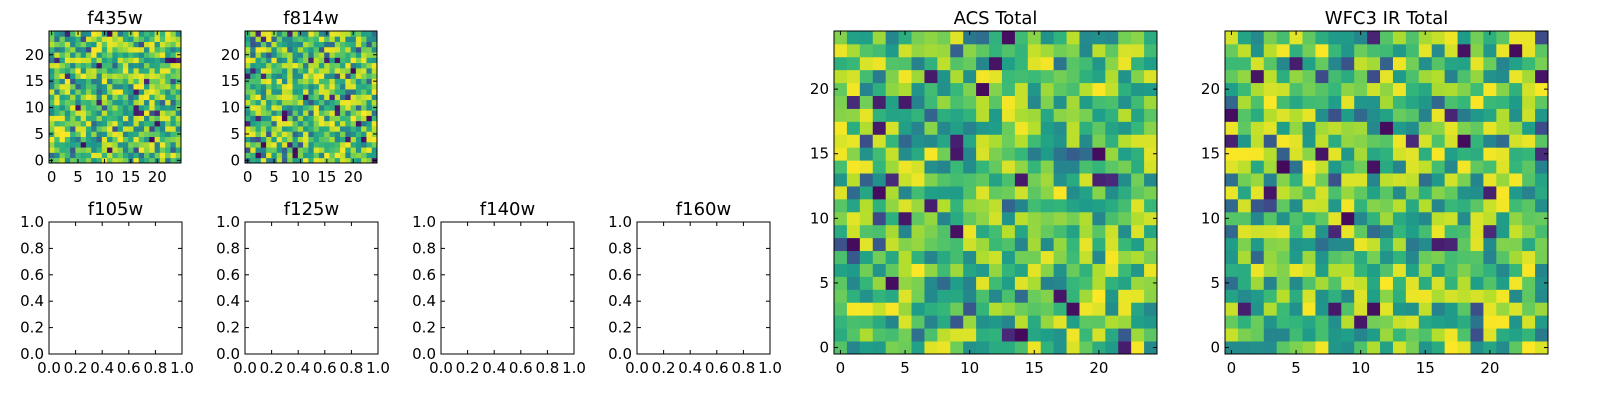 Image resolution: width=1600 pixels, height=400 pixels. Describe the element at coordinates (468, 368) in the screenshot. I see `x-tick-label: 0.2` at that location.